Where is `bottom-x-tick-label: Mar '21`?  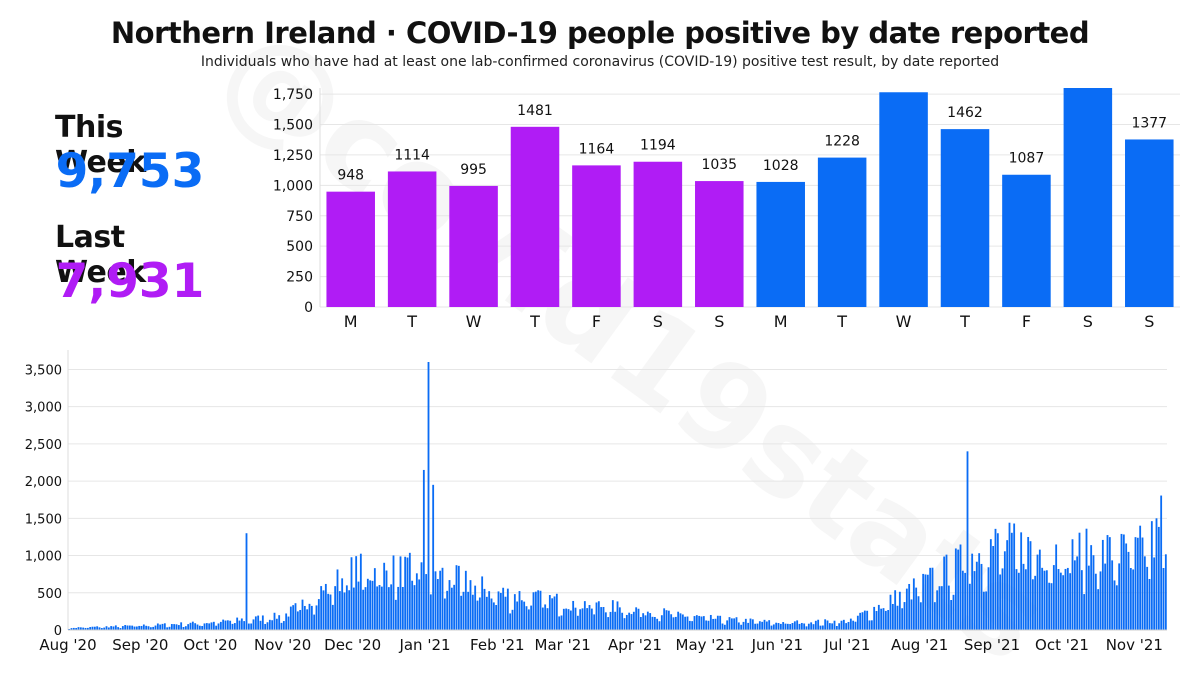 bottom-x-tick-label: Mar '21 is located at coordinates (563, 645).